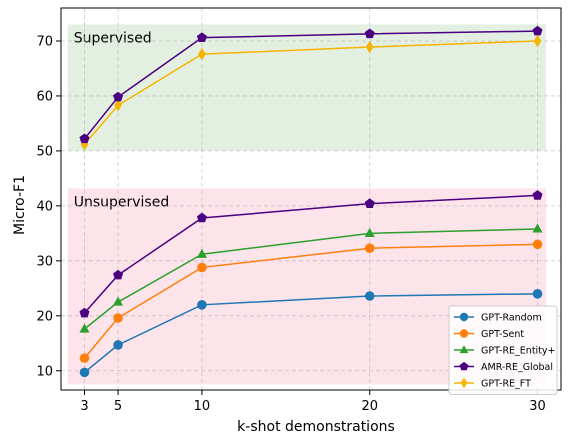 This screenshot has height=438, width=575. Describe the element at coordinates (44, 151) in the screenshot. I see `y-tick-label-50: 50` at that location.